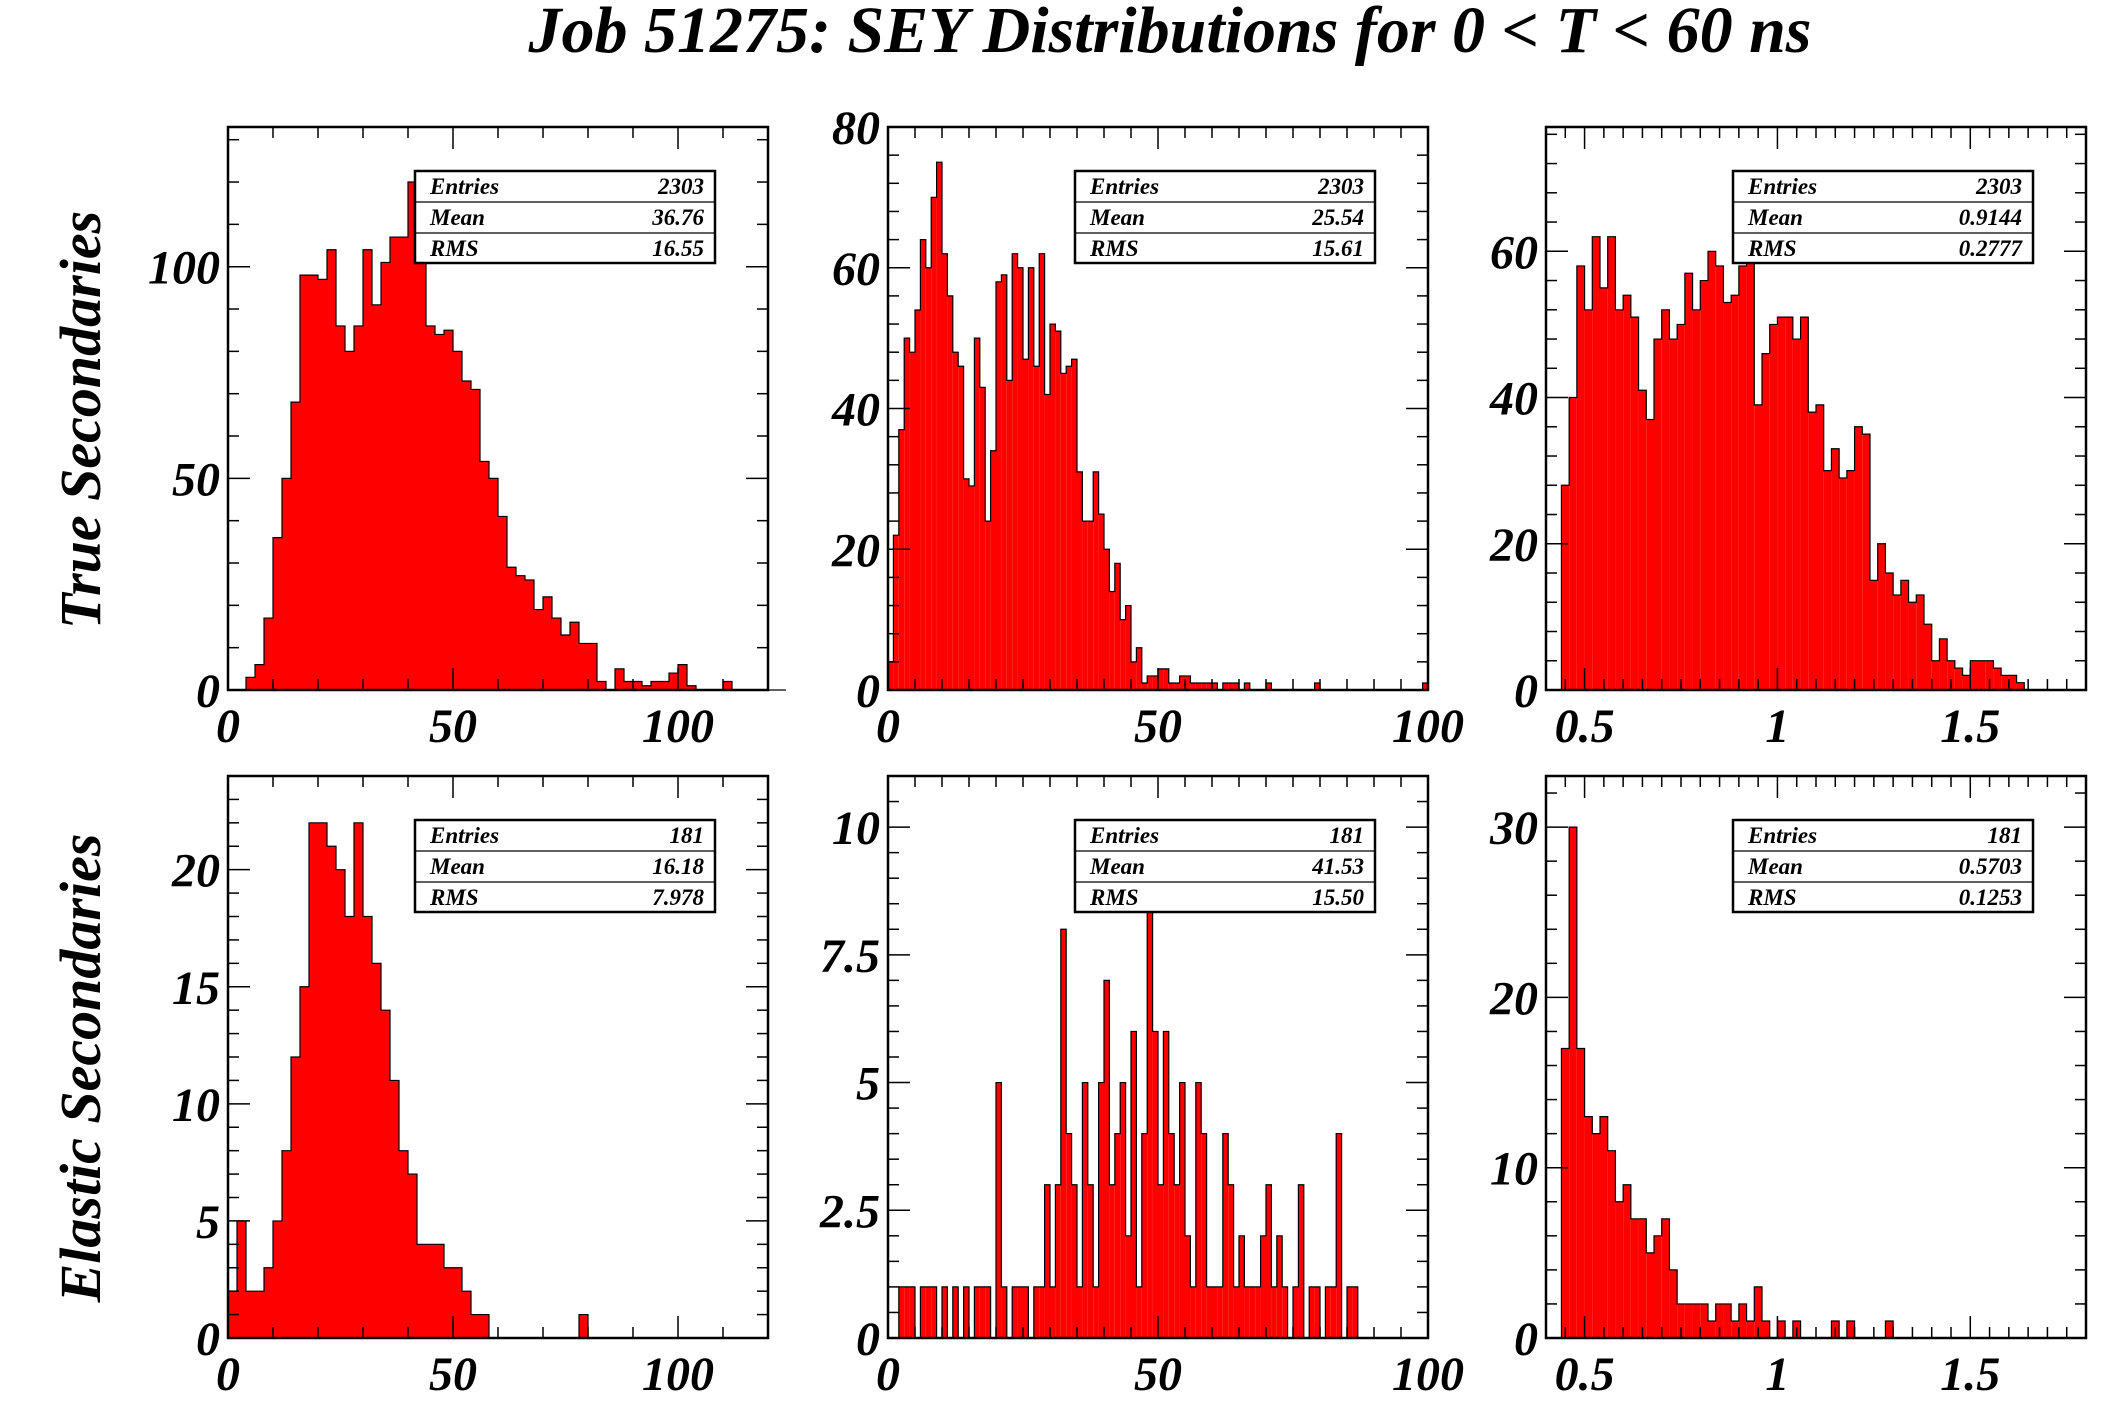 Image resolution: width=2123 pixels, height=1413 pixels. Describe the element at coordinates (1772, 248) in the screenshot. I see `stats-label-rms: RMS` at that location.